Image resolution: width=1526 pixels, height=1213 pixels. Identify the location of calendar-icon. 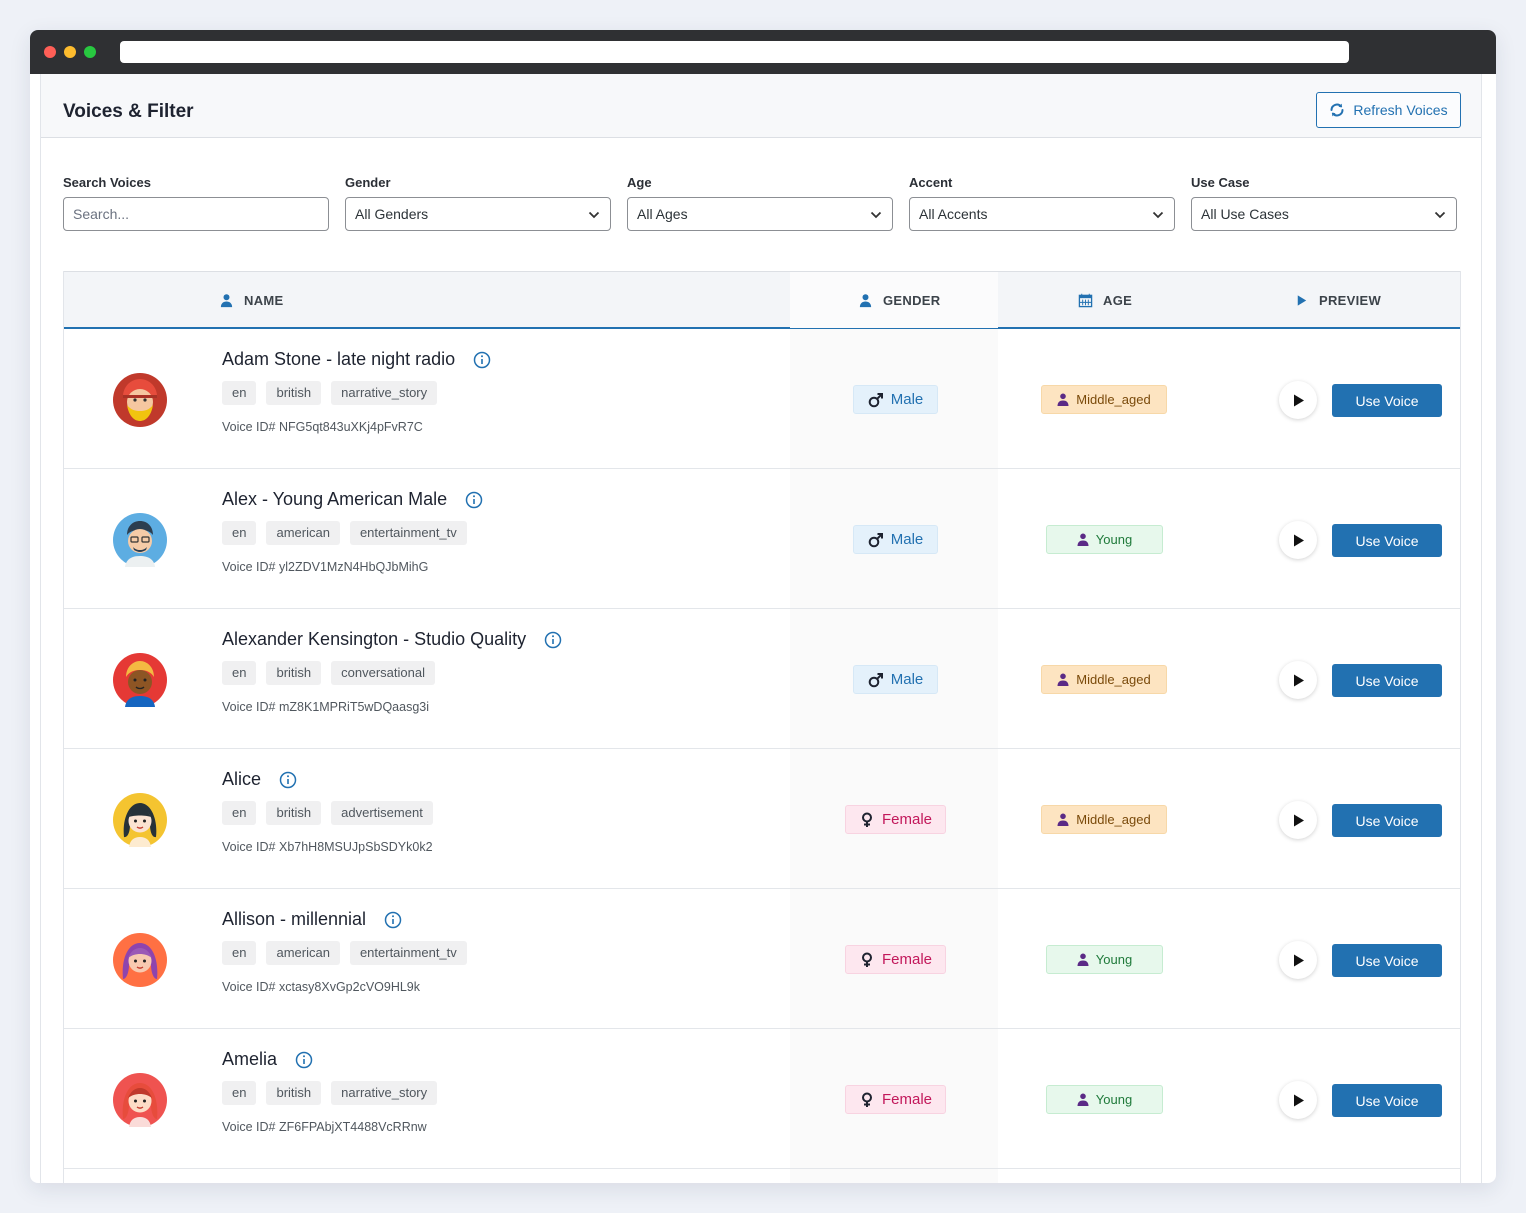
(1085, 300).